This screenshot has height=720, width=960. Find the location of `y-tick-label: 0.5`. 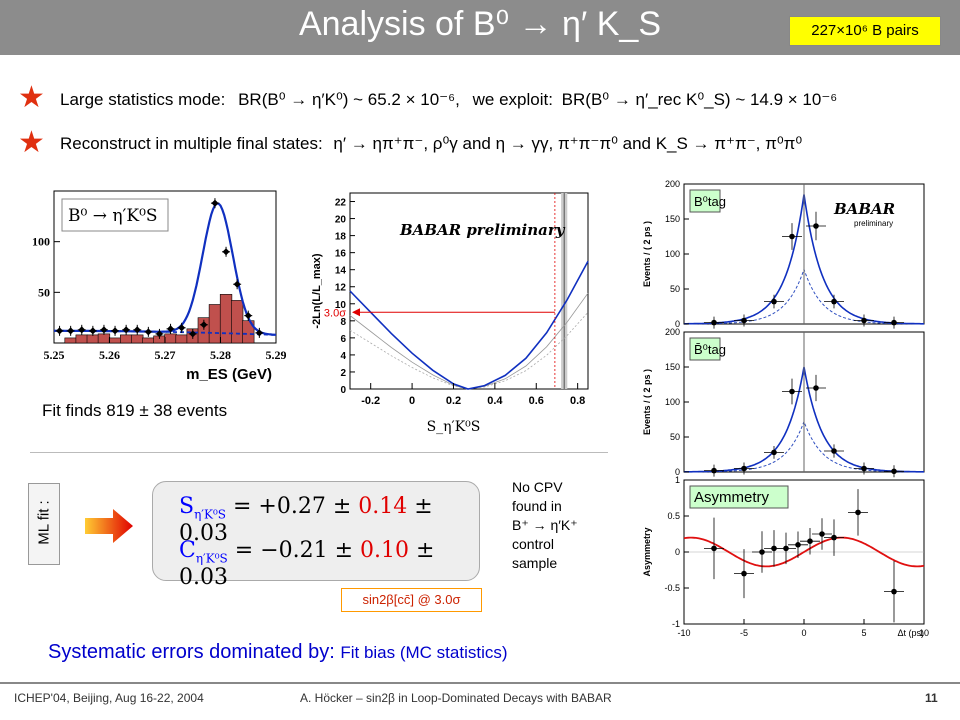

y-tick-label: 0.5 is located at coordinates (673, 516).